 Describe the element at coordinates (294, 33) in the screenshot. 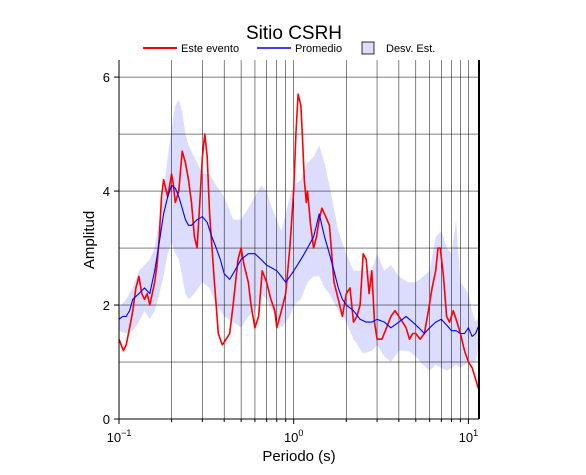

I see `chart-title: Sitio CSRH` at that location.